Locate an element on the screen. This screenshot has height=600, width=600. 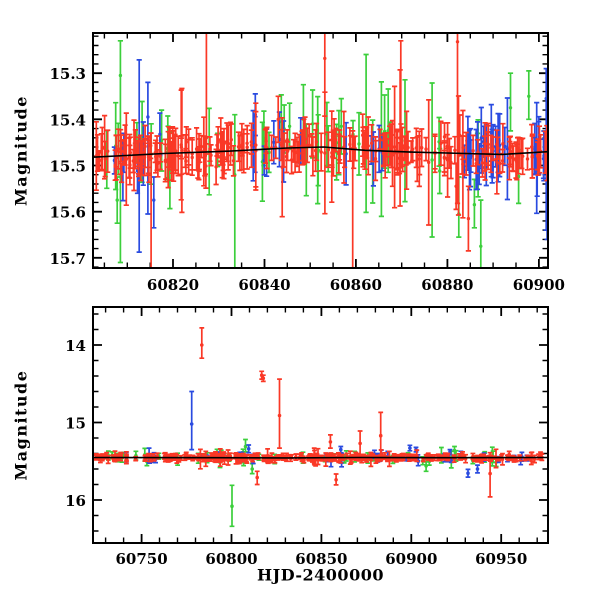
x-tick-label: 60880 is located at coordinates (447, 285).